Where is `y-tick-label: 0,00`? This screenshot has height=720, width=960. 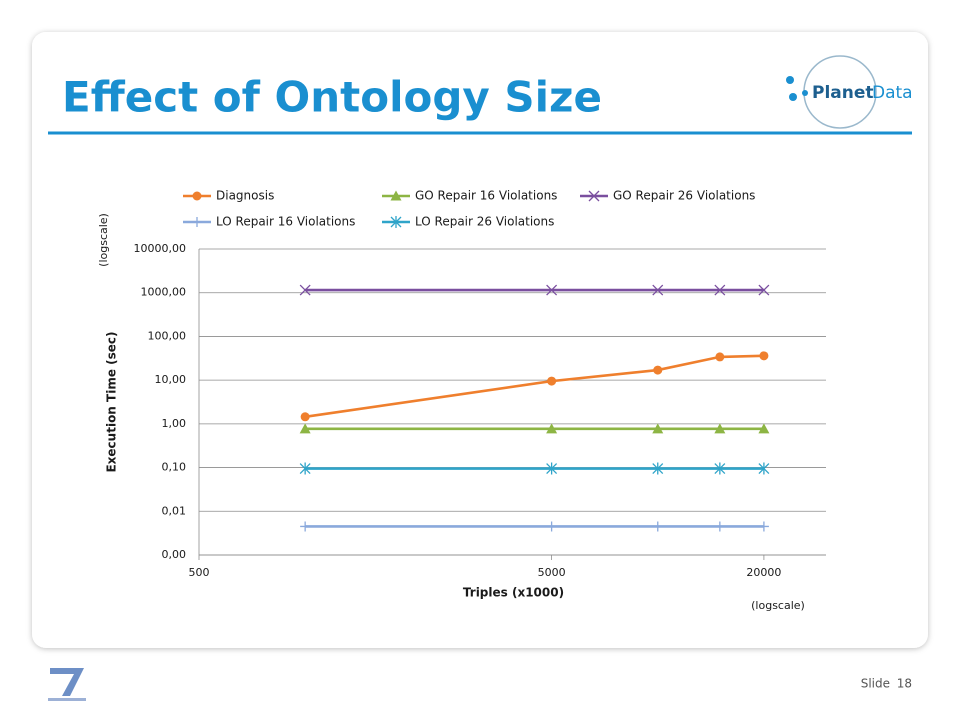
y-tick-label: 0,00 is located at coordinates (174, 554).